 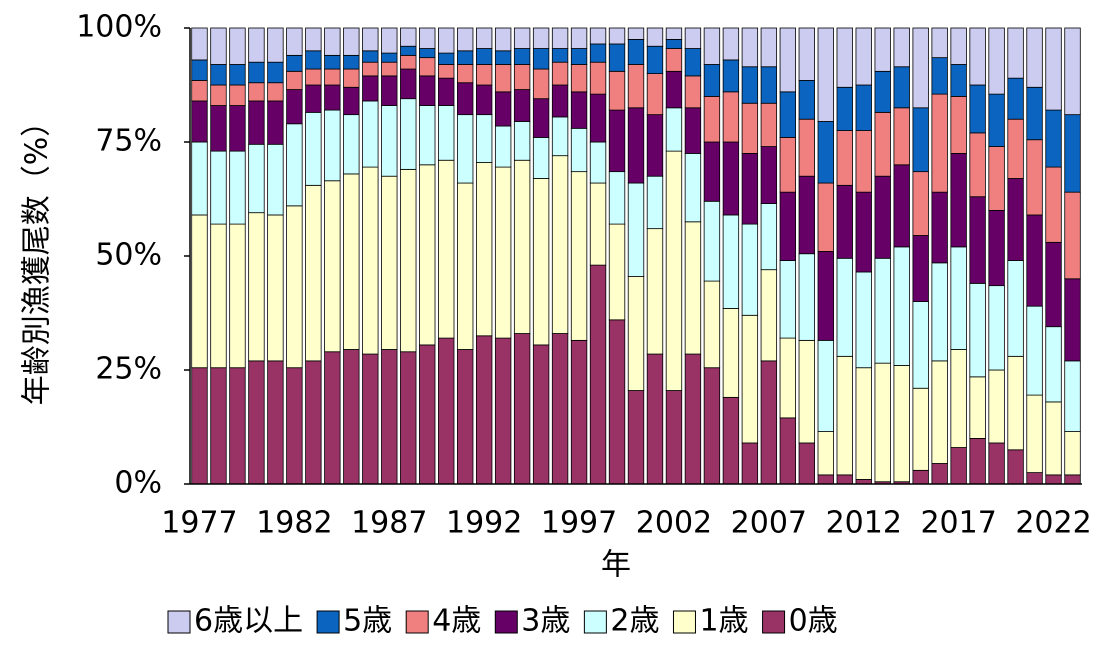 What do you see at coordinates (456, 621) in the screenshot?
I see `legend-label: 4歳` at bounding box center [456, 621].